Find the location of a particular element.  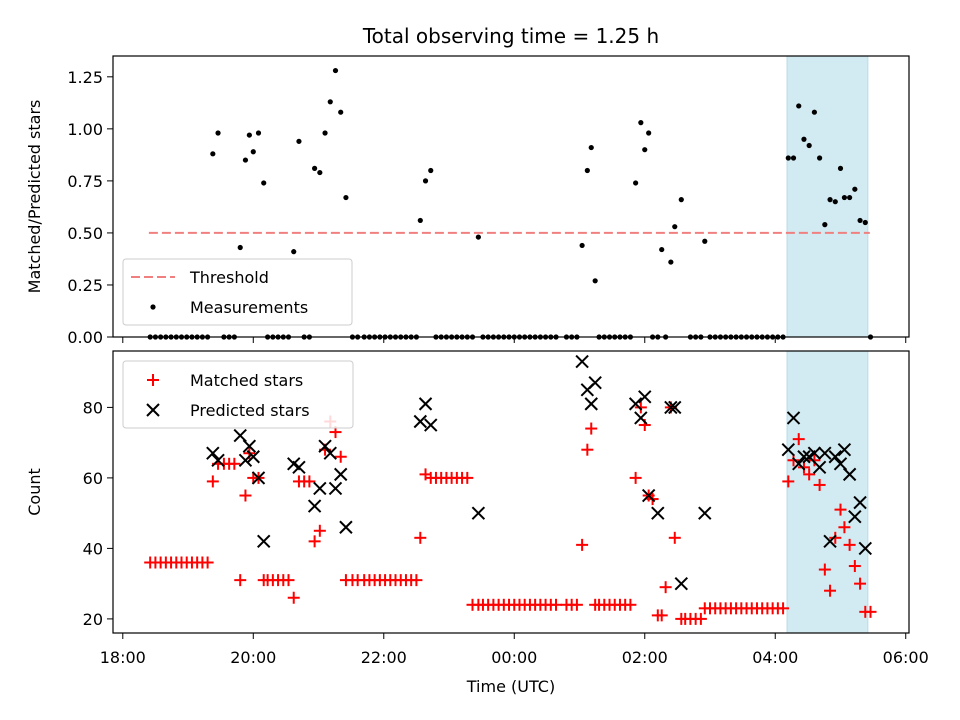

x-tick-label: 04:00 is located at coordinates (775, 657).